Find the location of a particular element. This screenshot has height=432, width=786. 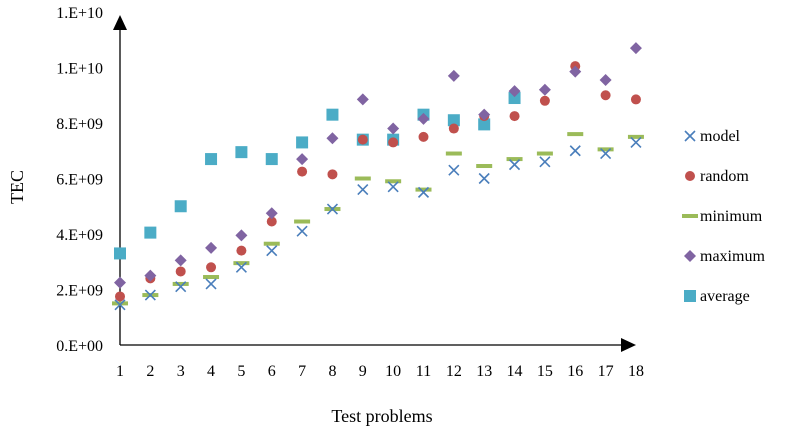

y-tick-label: 8.E+09 is located at coordinates (79, 124).